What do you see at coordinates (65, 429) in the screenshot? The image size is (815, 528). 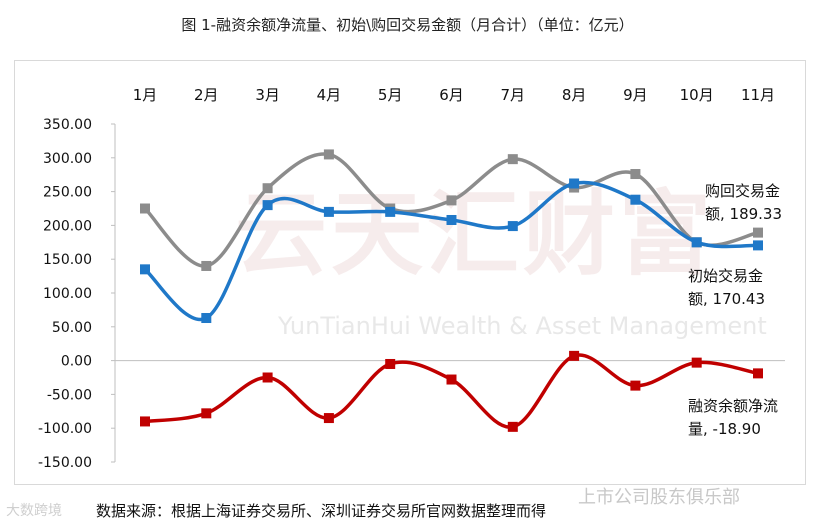 I see `y-tick-label: -100.00` at bounding box center [65, 429].